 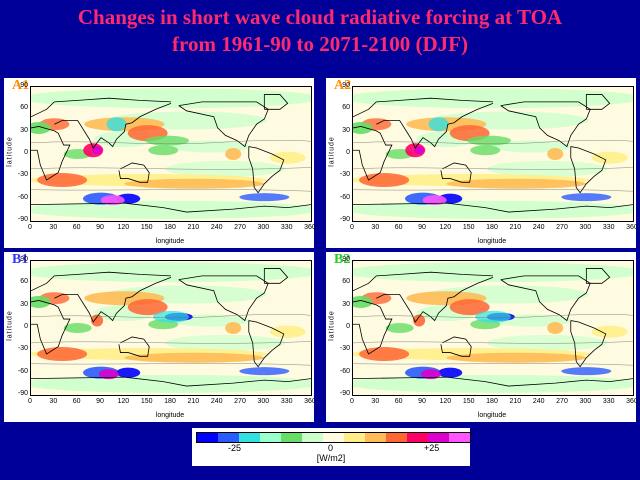 I want to click on panel-label: B2, so click(x=342, y=259).